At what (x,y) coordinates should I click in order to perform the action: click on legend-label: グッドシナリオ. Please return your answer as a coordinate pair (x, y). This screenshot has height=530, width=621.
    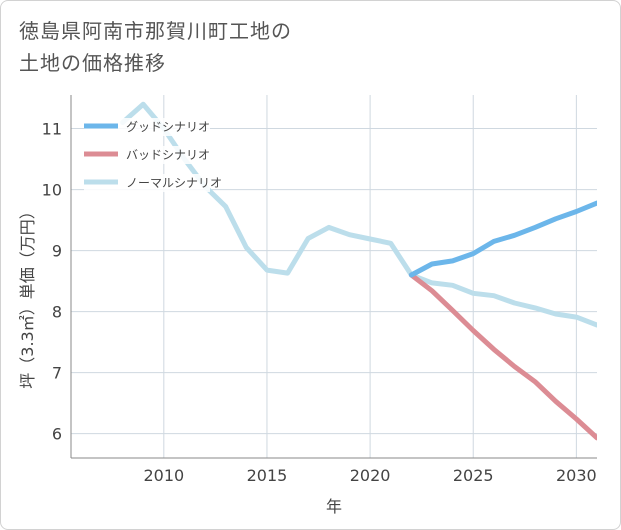
    Looking at the image, I should click on (168, 127).